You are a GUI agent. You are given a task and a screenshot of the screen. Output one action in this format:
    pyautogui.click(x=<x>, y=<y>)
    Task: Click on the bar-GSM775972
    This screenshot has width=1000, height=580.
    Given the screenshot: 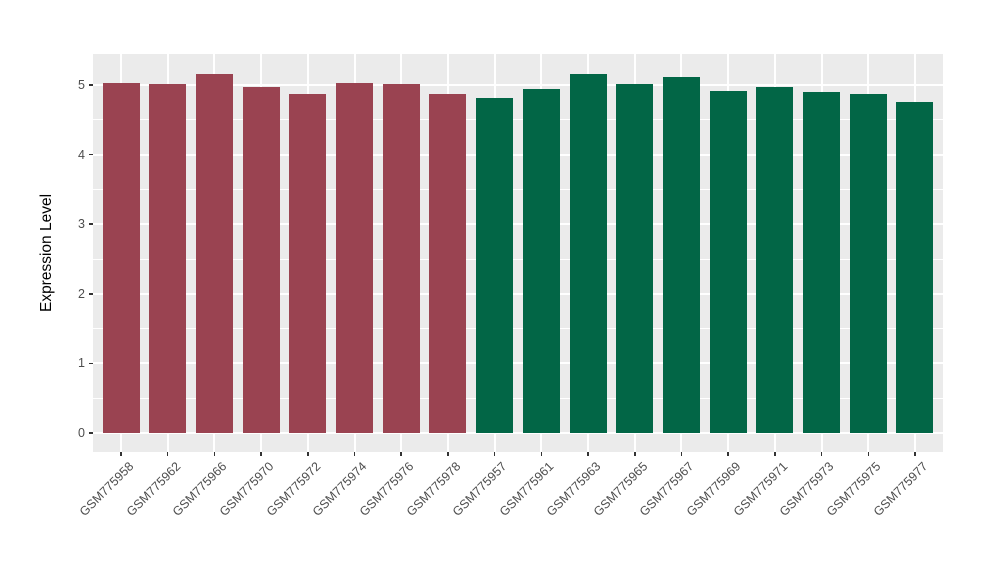 What is the action you would take?
    pyautogui.click(x=308, y=263)
    